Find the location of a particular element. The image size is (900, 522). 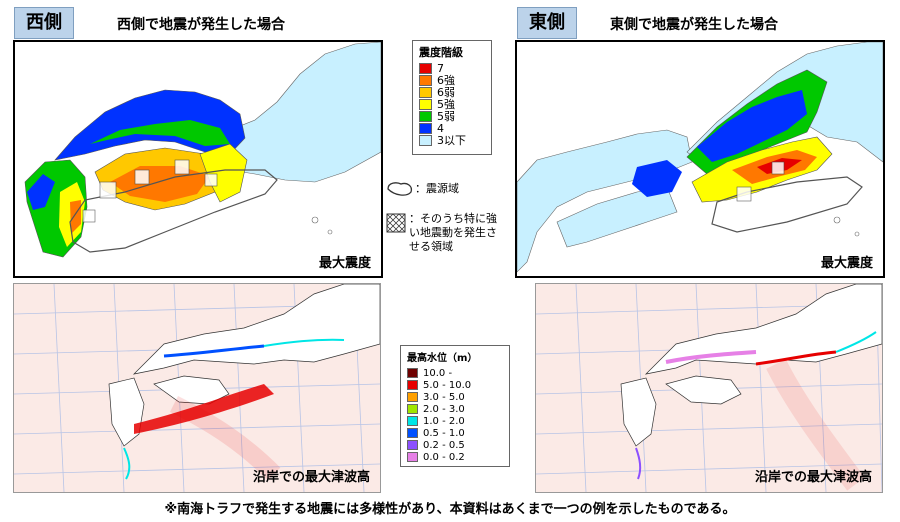

intensity-legend-row: 6強 is located at coordinates (452, 80).